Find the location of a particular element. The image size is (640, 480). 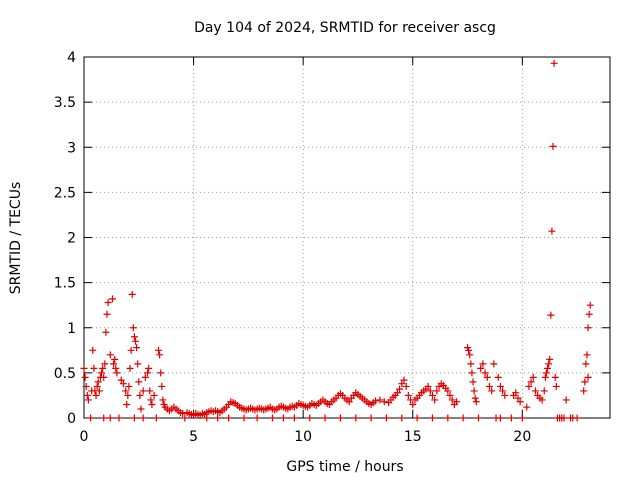

y-tick-label: 4 is located at coordinates (71, 58).